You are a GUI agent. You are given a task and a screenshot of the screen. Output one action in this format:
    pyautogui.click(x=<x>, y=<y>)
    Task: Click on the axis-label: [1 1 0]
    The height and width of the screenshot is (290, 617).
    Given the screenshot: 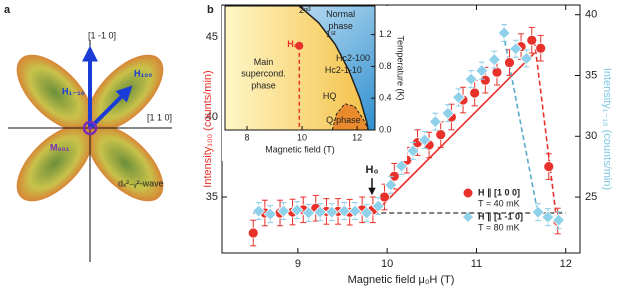 What is the action you would take?
    pyautogui.click(x=159, y=117)
    